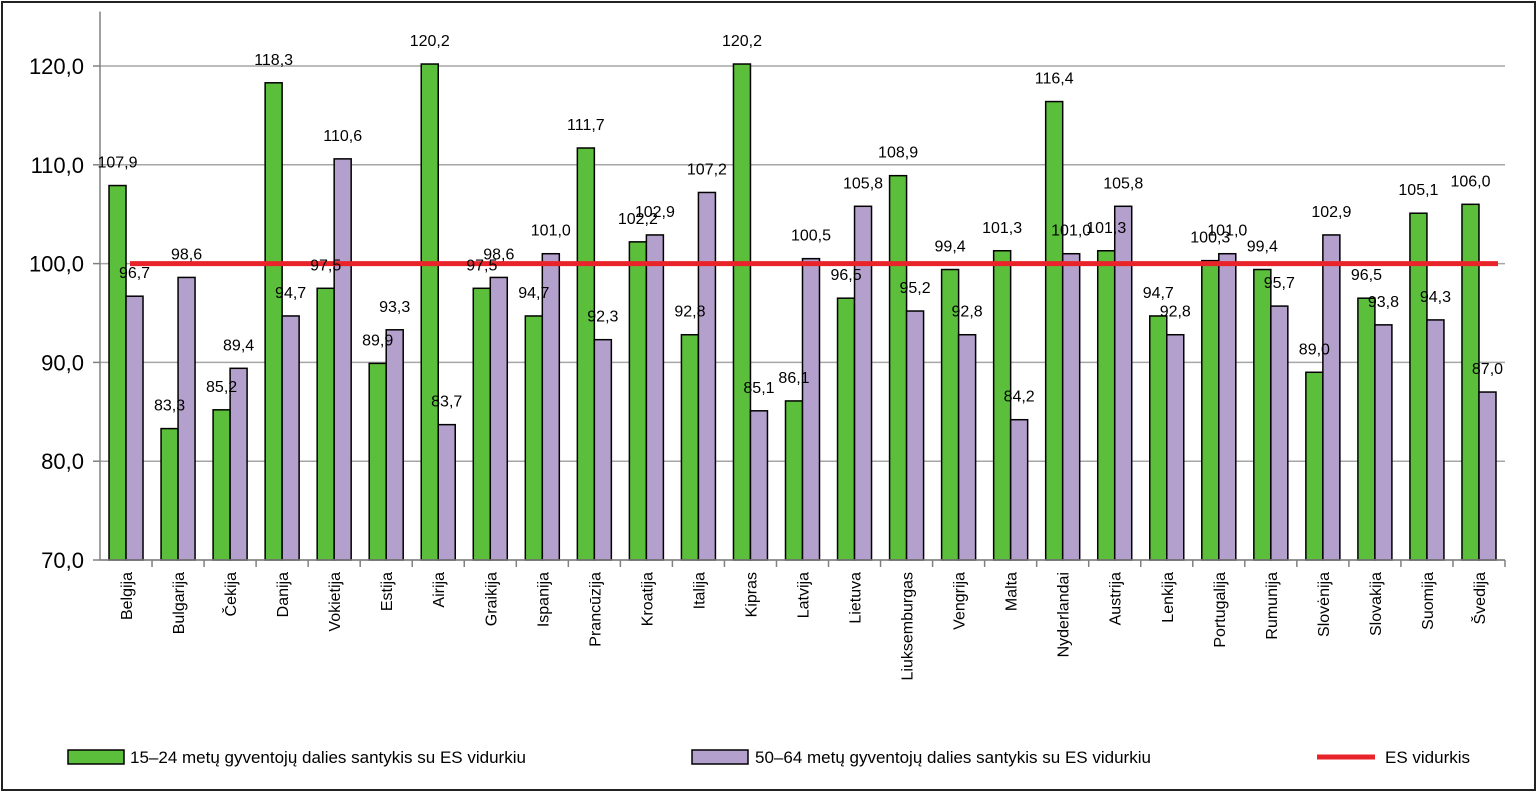 The height and width of the screenshot is (794, 1539). Describe the element at coordinates (387, 591) in the screenshot. I see `x-tick-label: Estija` at that location.